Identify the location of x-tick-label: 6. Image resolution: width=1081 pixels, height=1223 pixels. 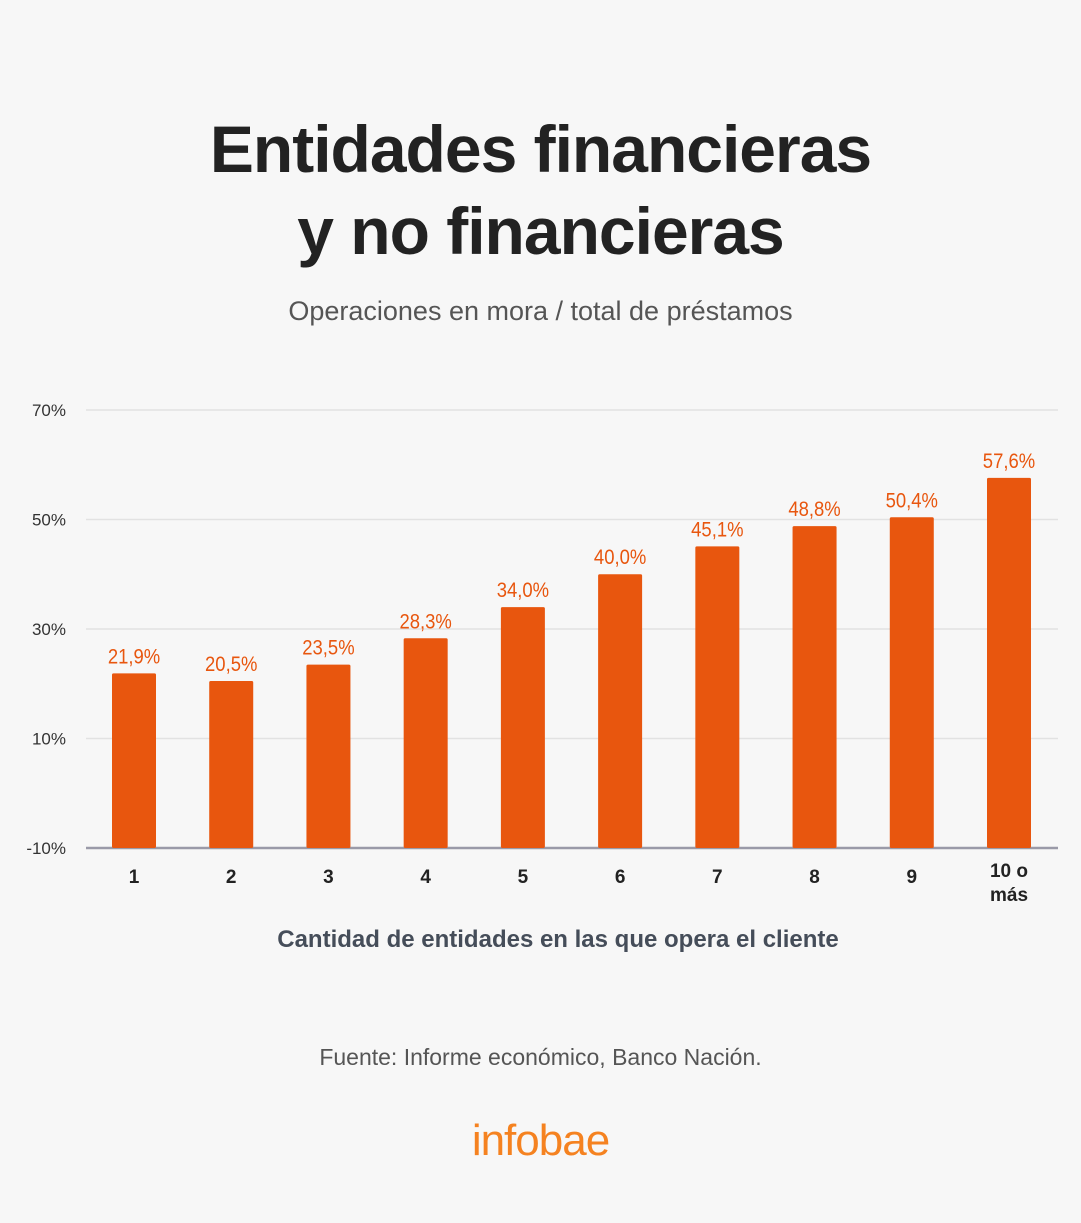
(620, 877).